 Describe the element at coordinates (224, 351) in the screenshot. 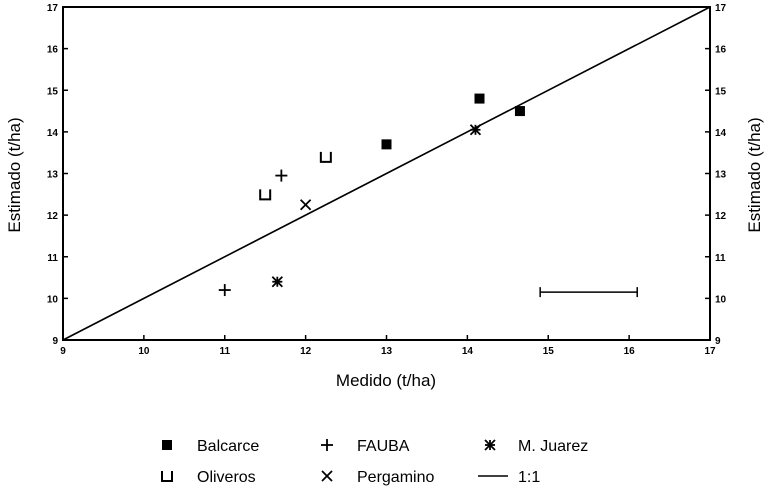

I see `x-tick-label: 11` at that location.